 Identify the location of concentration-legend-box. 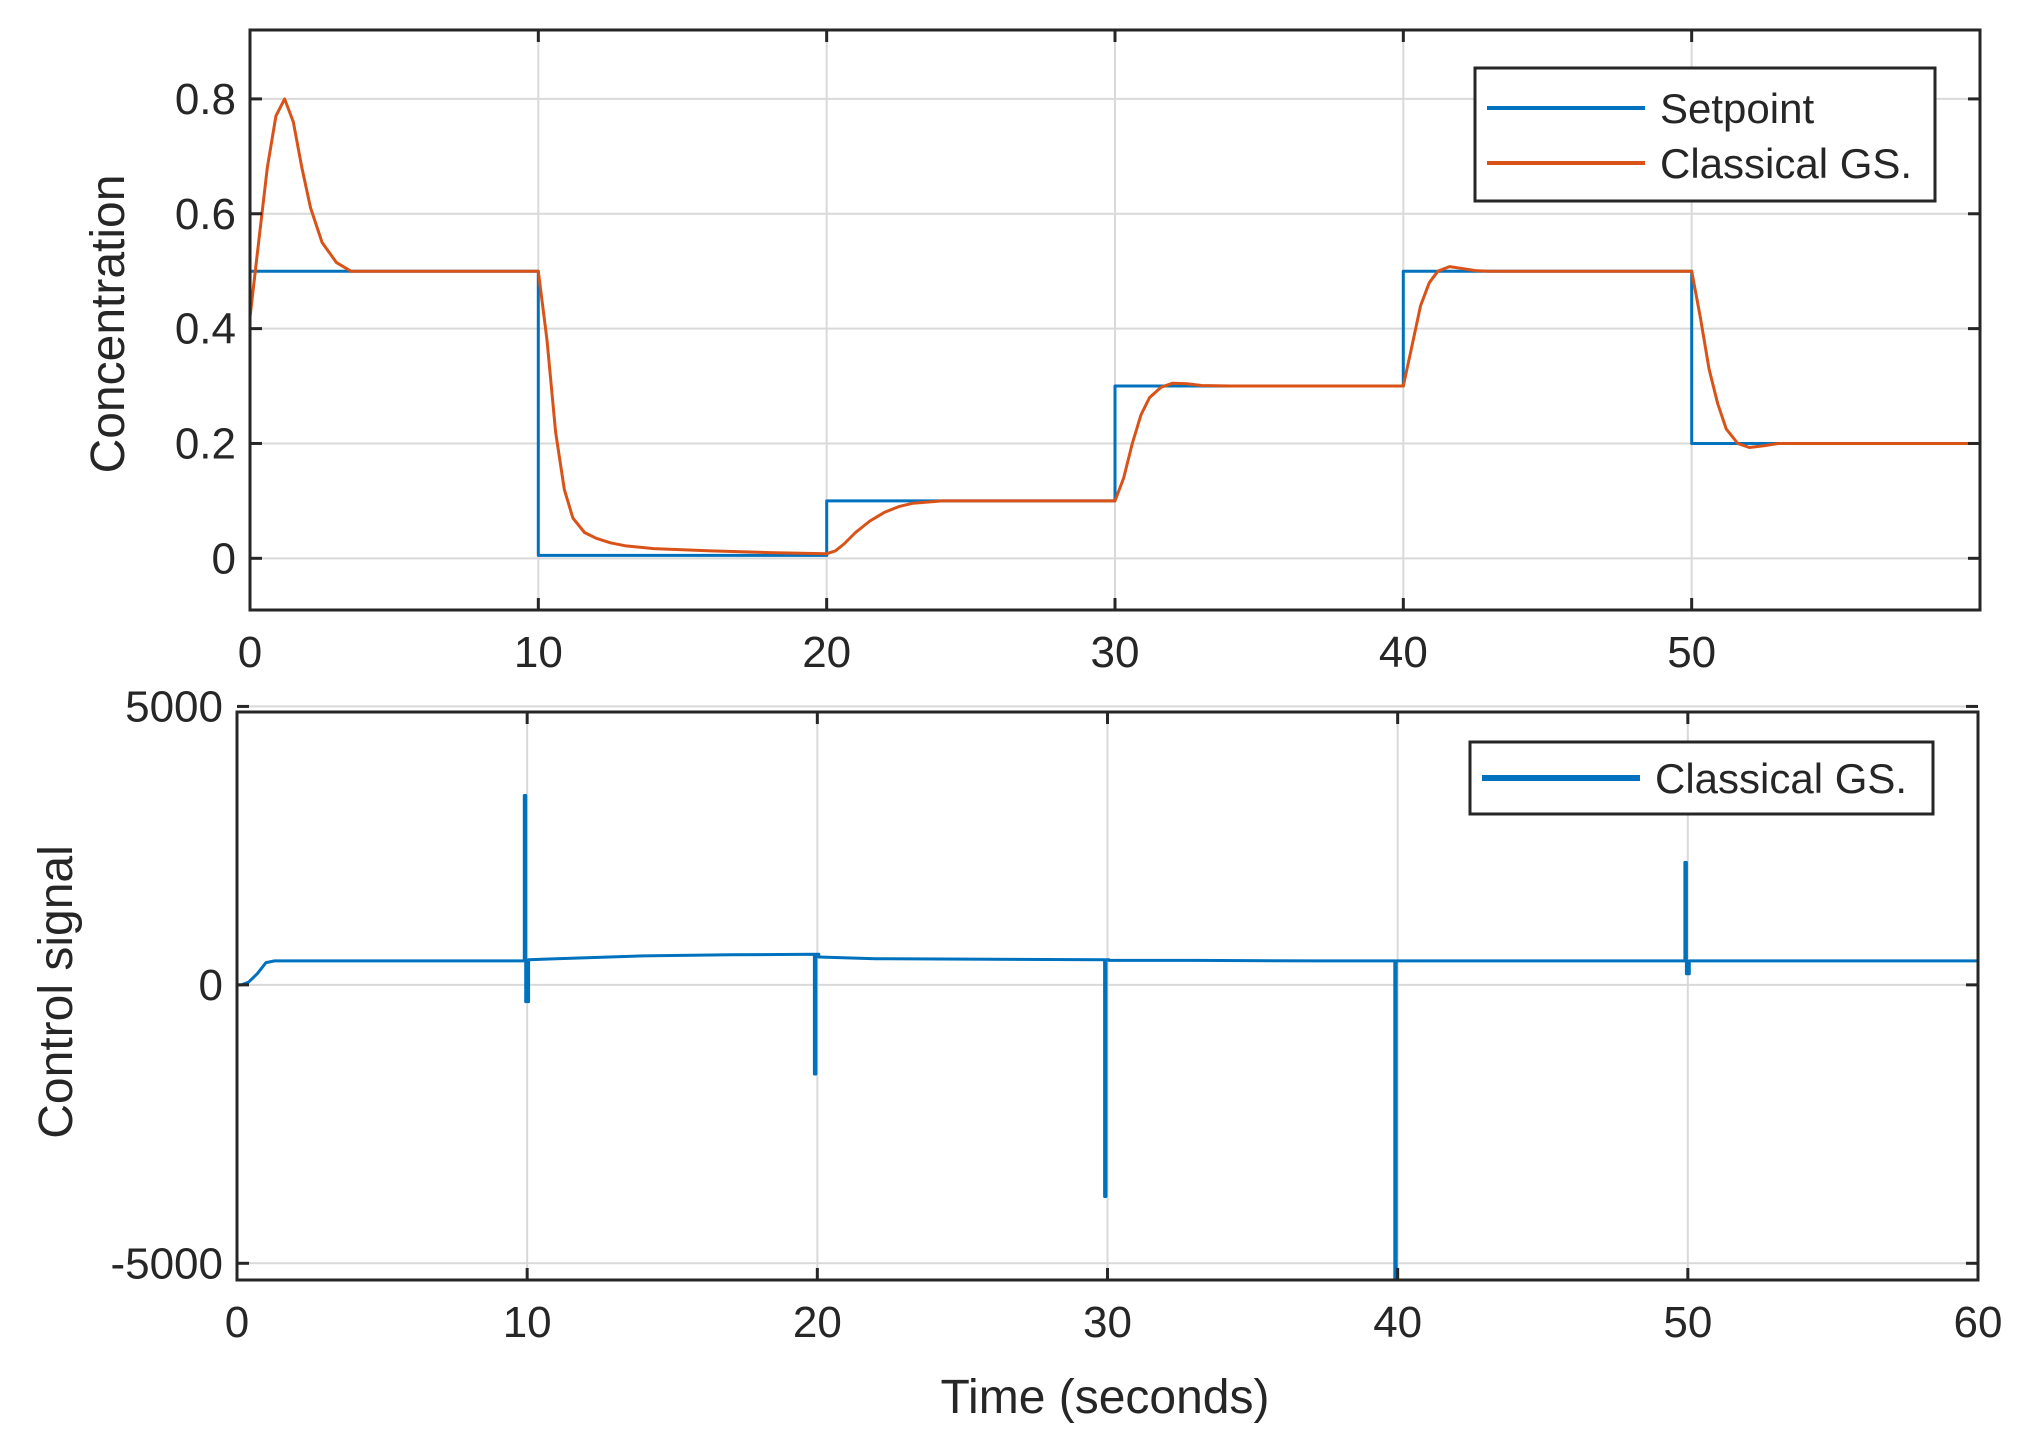
(1705, 134).